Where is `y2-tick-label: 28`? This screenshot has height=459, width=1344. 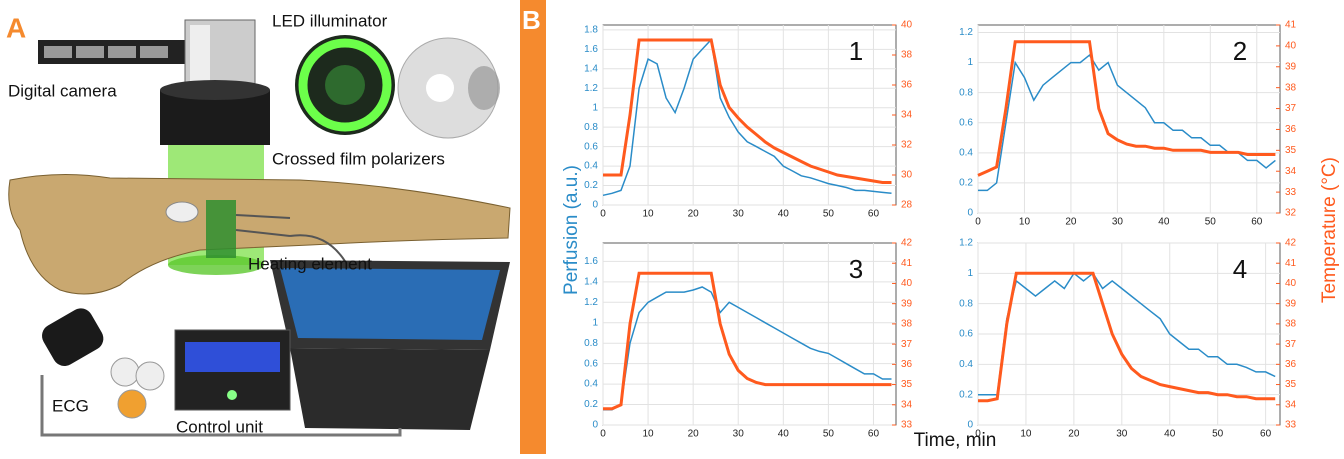
y2-tick-label: 28 is located at coordinates (907, 205).